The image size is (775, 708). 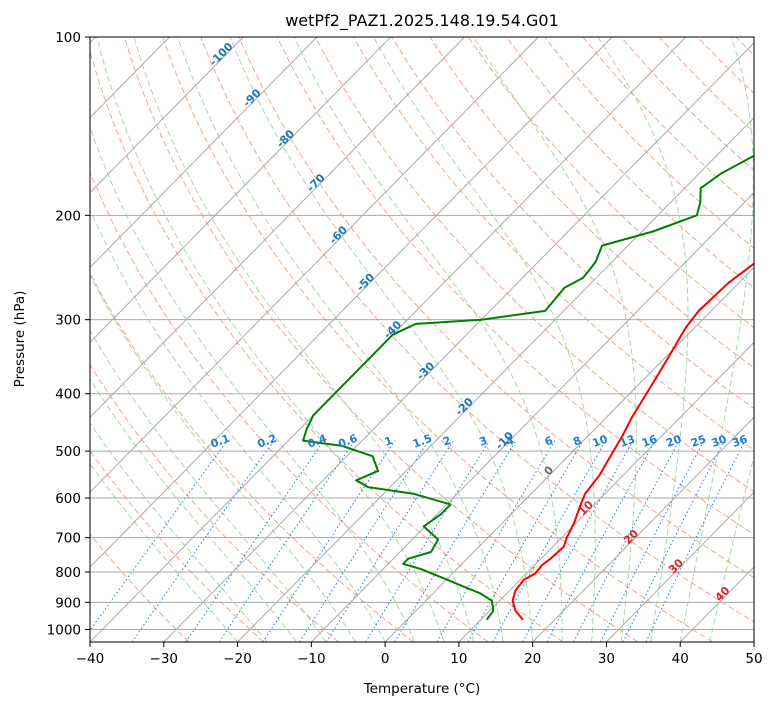 What do you see at coordinates (549, 441) in the screenshot?
I see `mixing-ratio-label: 6` at bounding box center [549, 441].